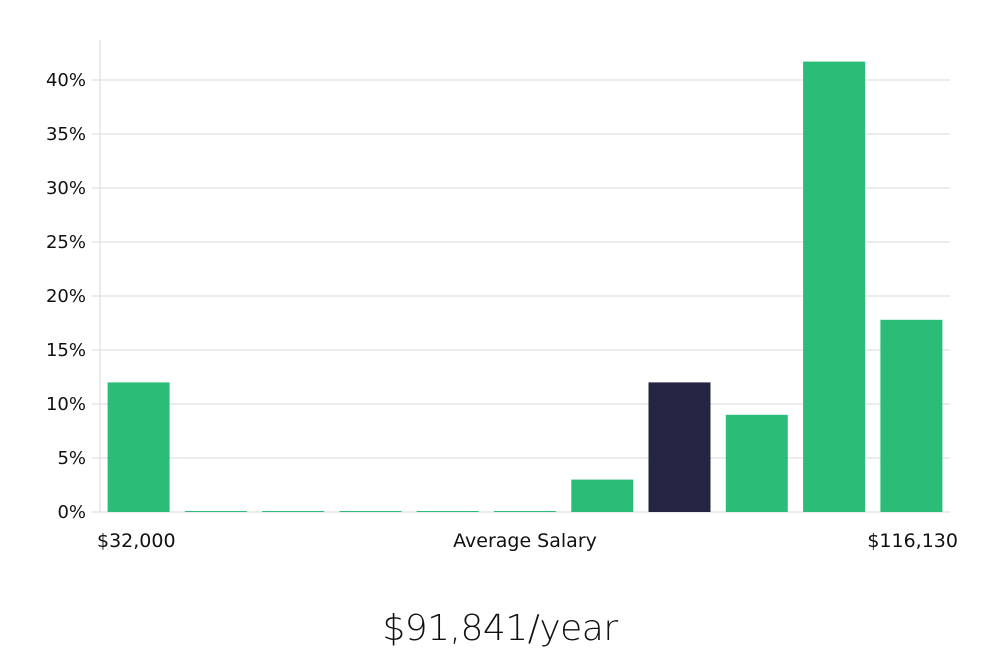 The width and height of the screenshot is (1000, 660). What do you see at coordinates (525, 541) in the screenshot?
I see `x-axis-center-label: Average Salary` at bounding box center [525, 541].